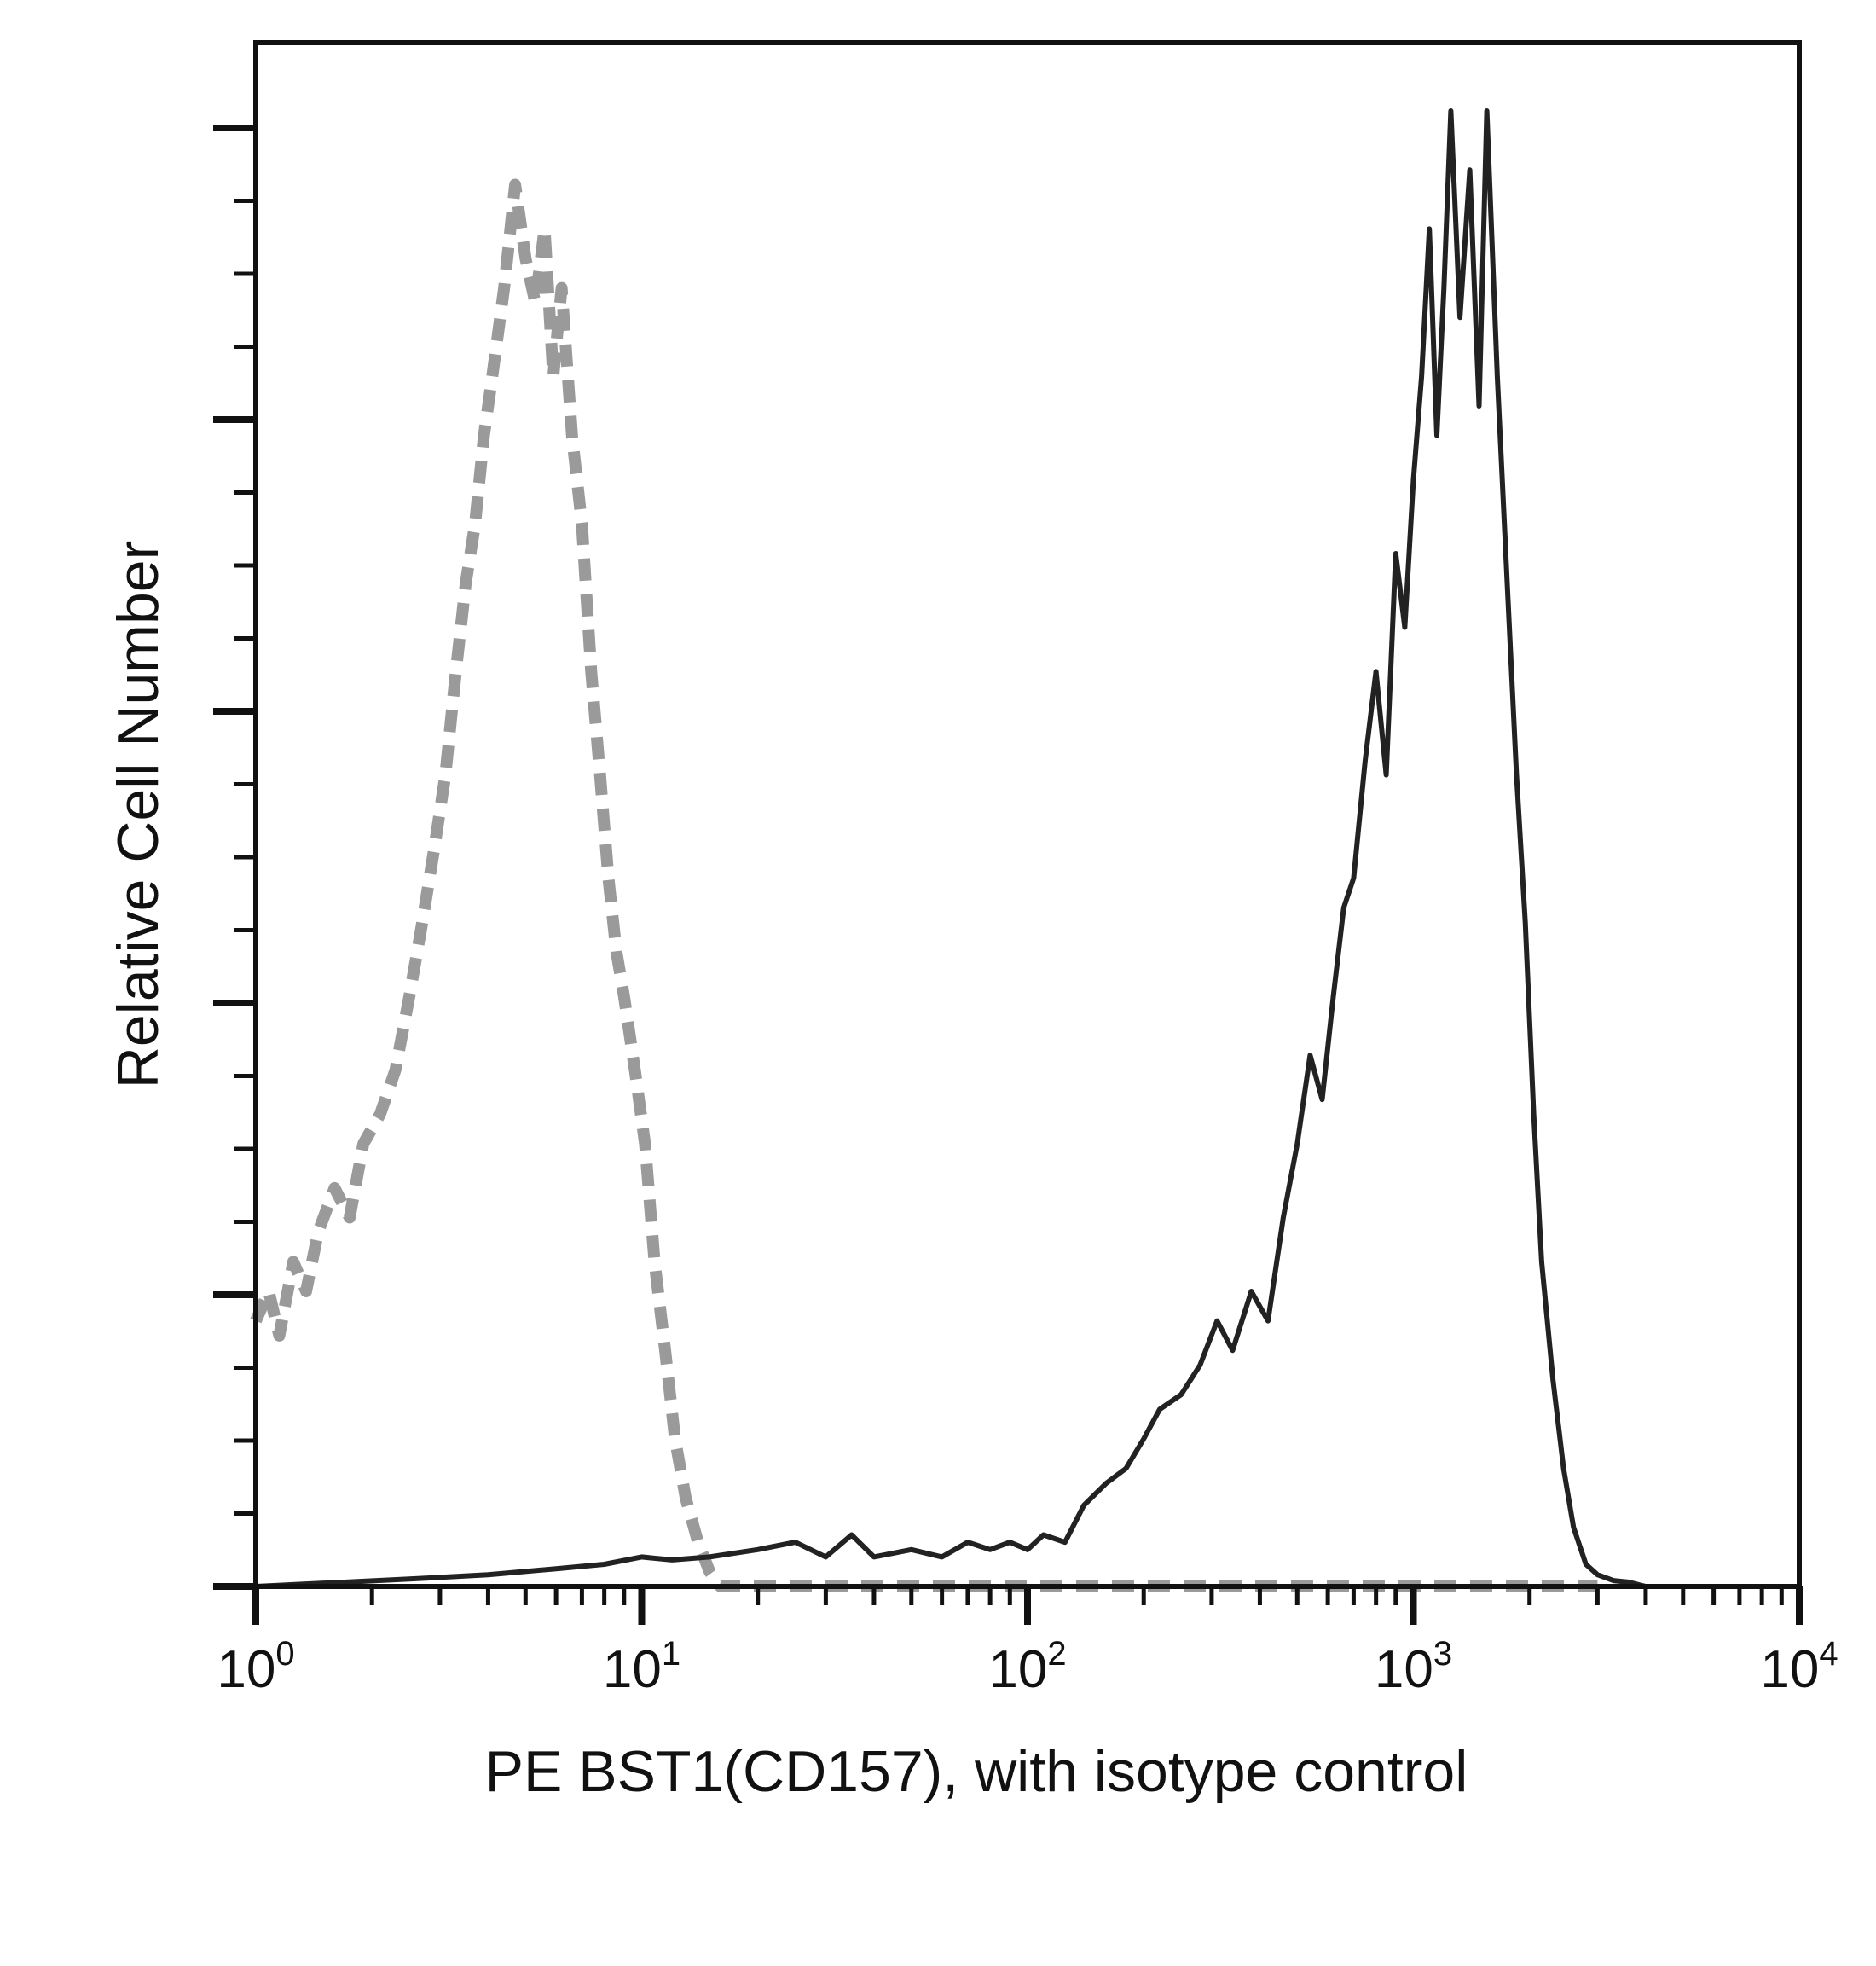  Describe the element at coordinates (234, 858) in the screenshot. I see `y-ticks` at that location.